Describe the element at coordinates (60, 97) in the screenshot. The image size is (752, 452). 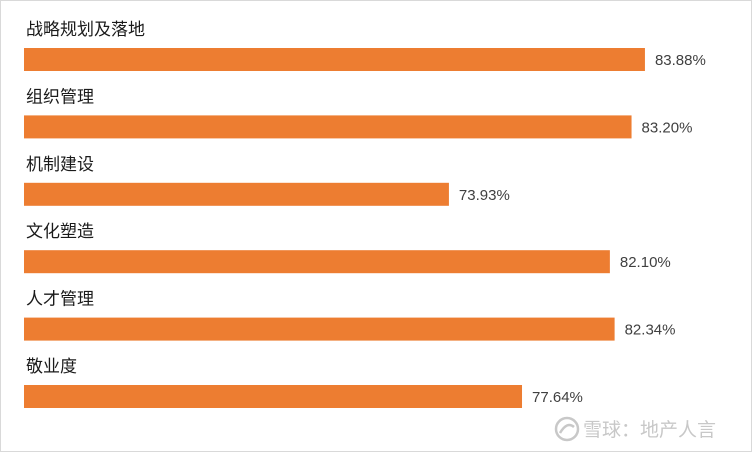
I see `category-label: 组织管理` at that location.